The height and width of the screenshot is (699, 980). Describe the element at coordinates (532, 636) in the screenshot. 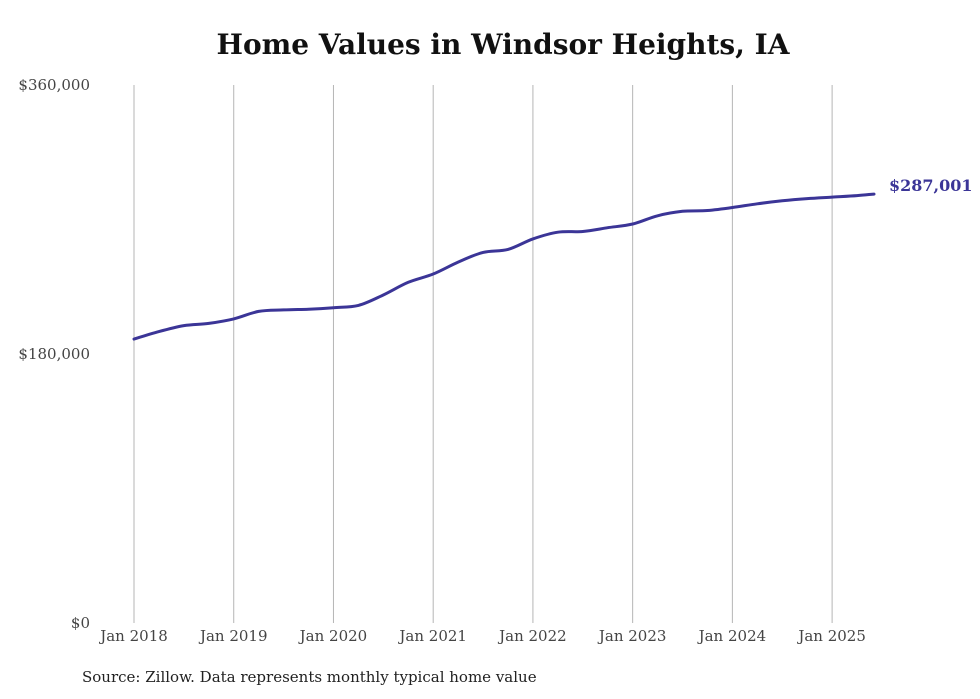

I see `x-tick-label: Jan 2022` at that location.